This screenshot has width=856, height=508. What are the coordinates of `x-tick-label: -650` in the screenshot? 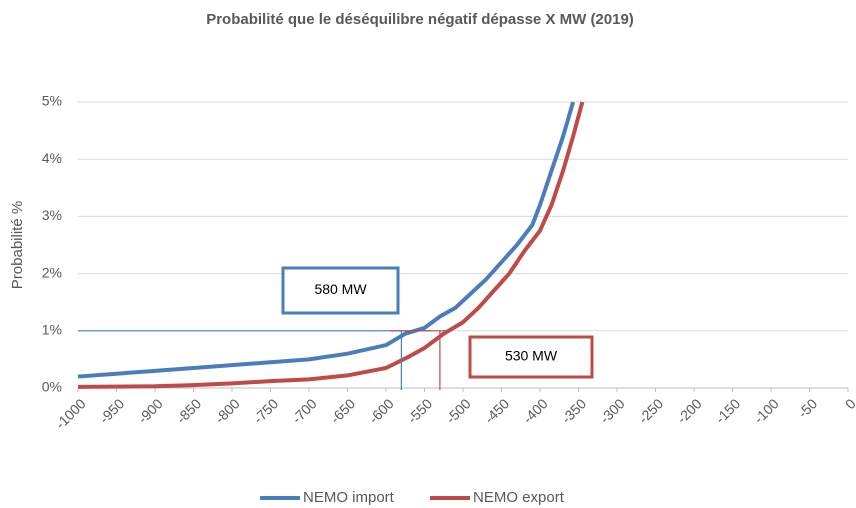 It's located at (342, 410).